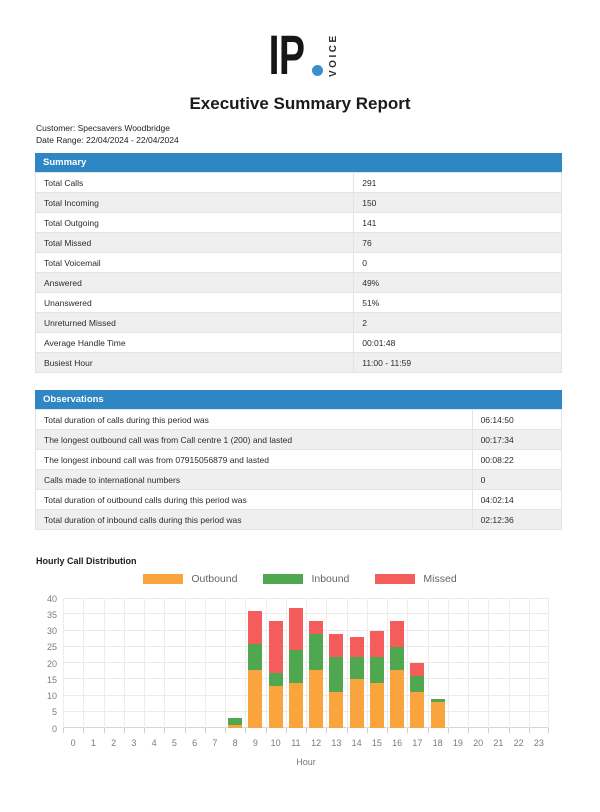  Describe the element at coordinates (174, 743) in the screenshot. I see `x-tick-label: 5` at that location.